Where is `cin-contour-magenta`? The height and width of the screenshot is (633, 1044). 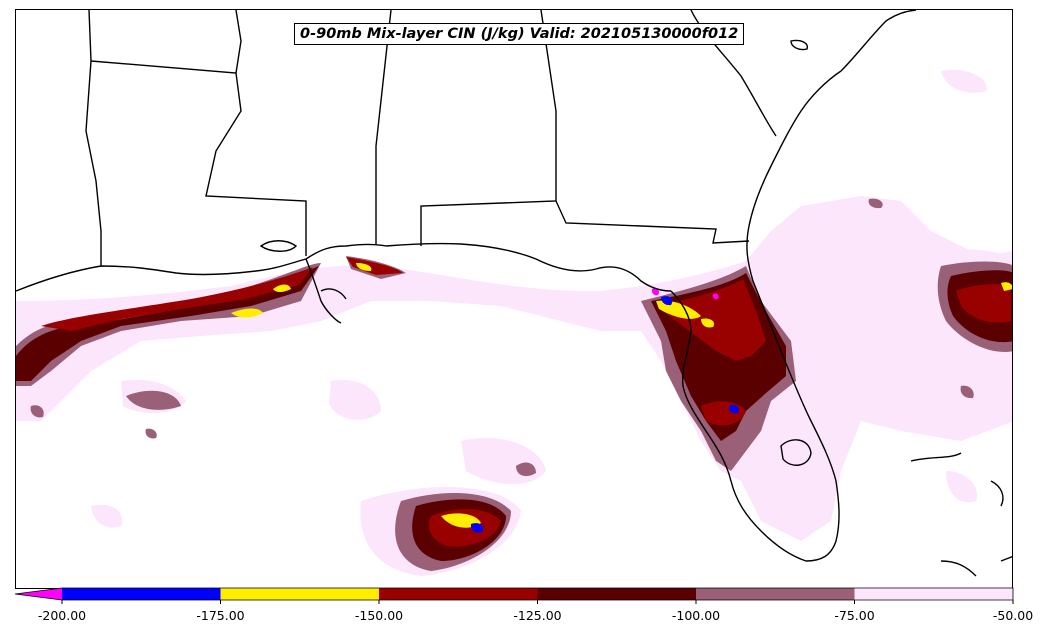 cin-contour-magenta is located at coordinates (685, 294).